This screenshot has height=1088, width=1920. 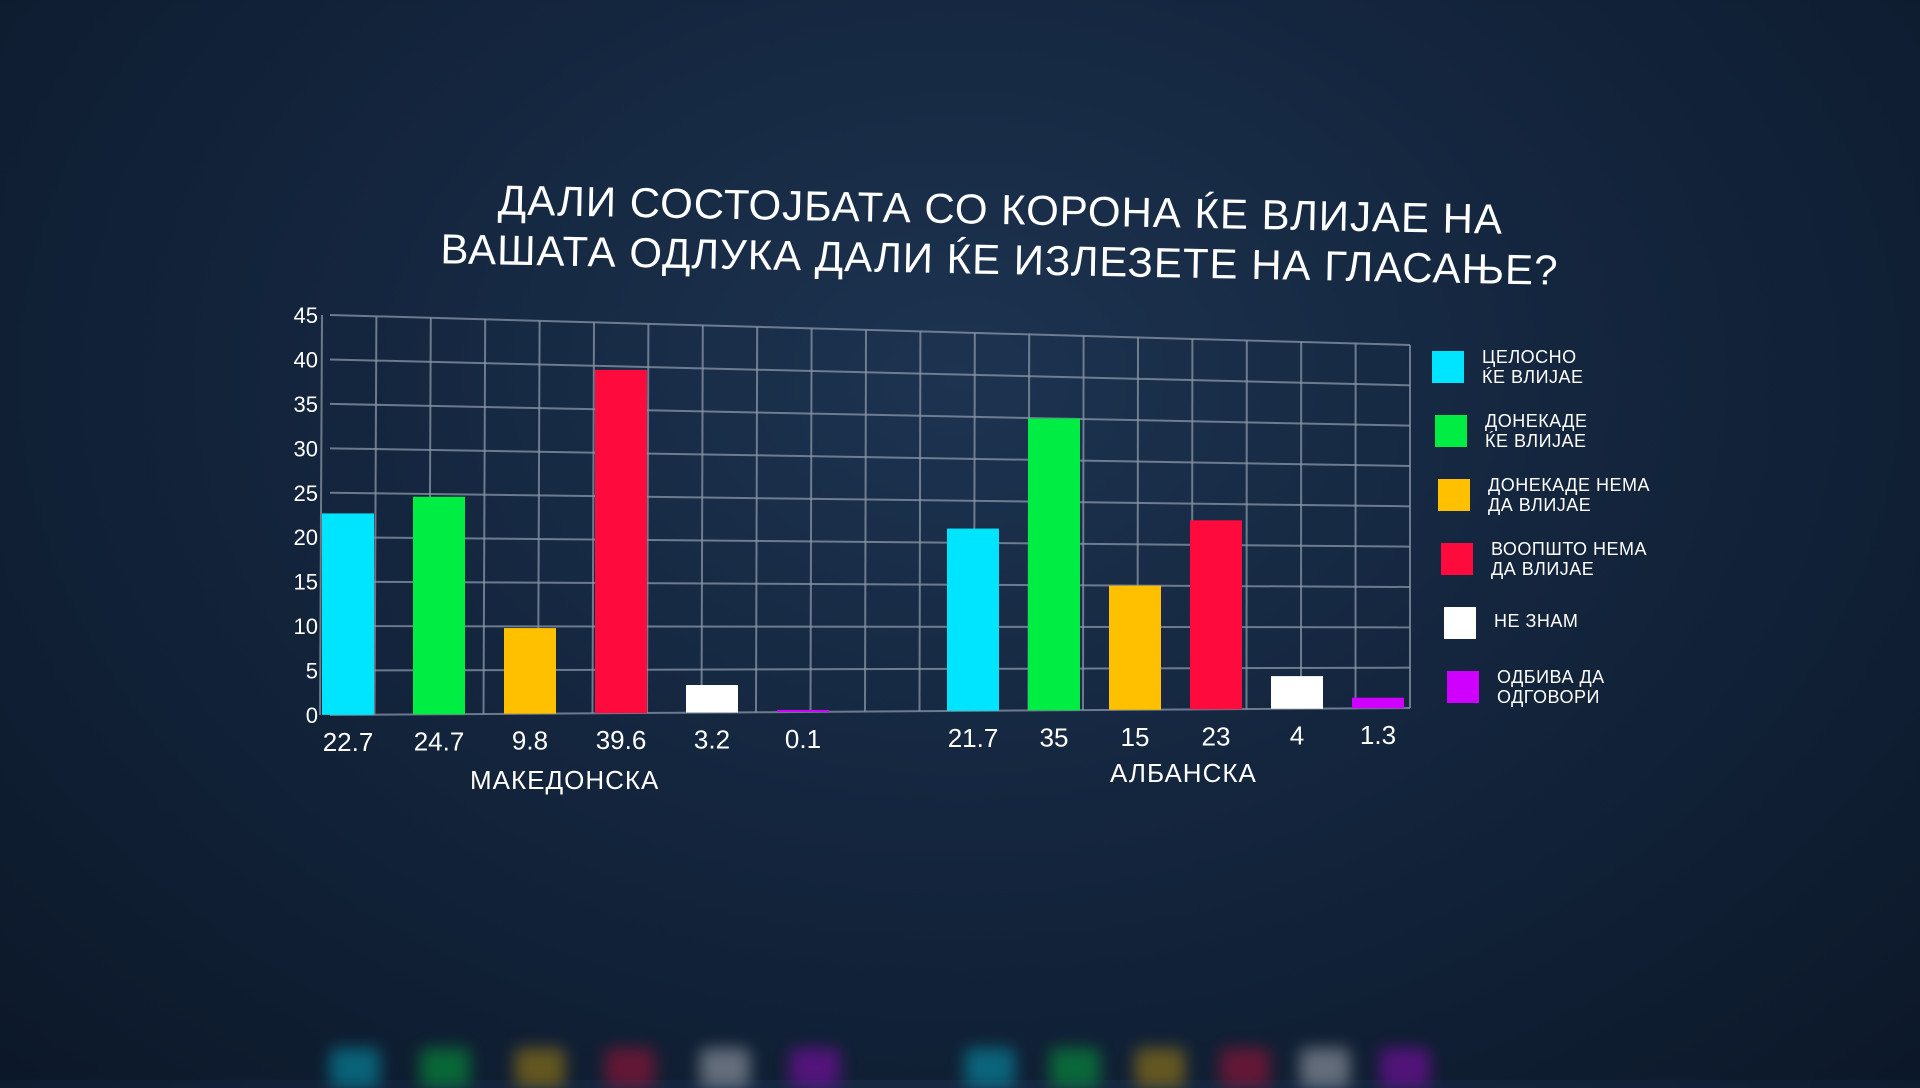 What do you see at coordinates (306, 448) in the screenshot?
I see `y-tick-label: 30` at bounding box center [306, 448].